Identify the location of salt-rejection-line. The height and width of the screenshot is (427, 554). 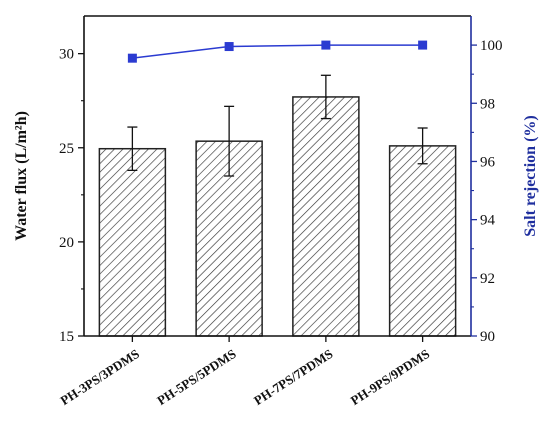
(277, 51).